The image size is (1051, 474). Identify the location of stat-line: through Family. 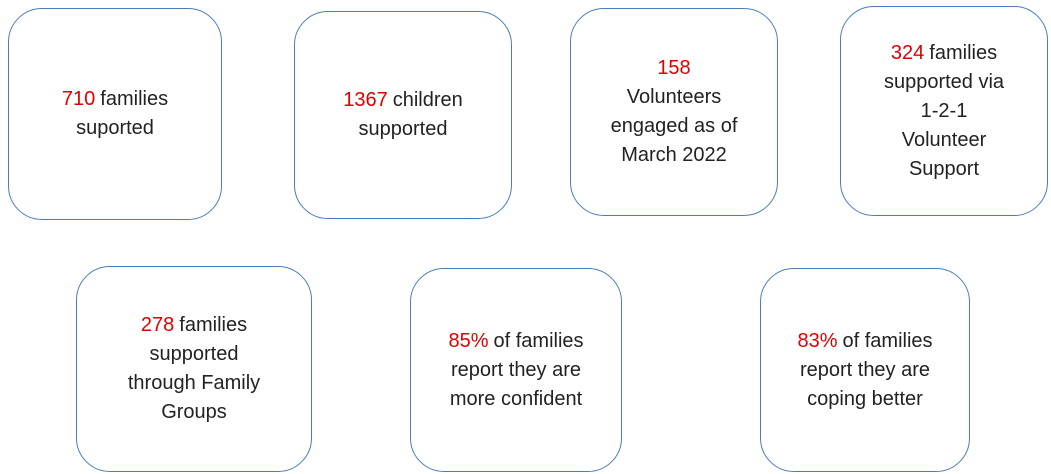
(194, 383).